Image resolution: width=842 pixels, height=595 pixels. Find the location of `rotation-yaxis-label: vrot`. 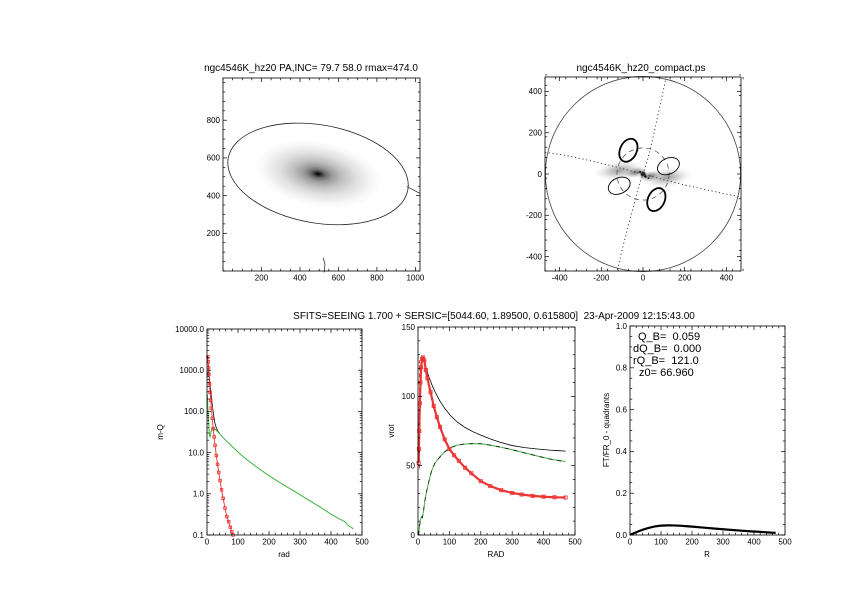

rotation-yaxis-label: vrot is located at coordinates (391, 431).